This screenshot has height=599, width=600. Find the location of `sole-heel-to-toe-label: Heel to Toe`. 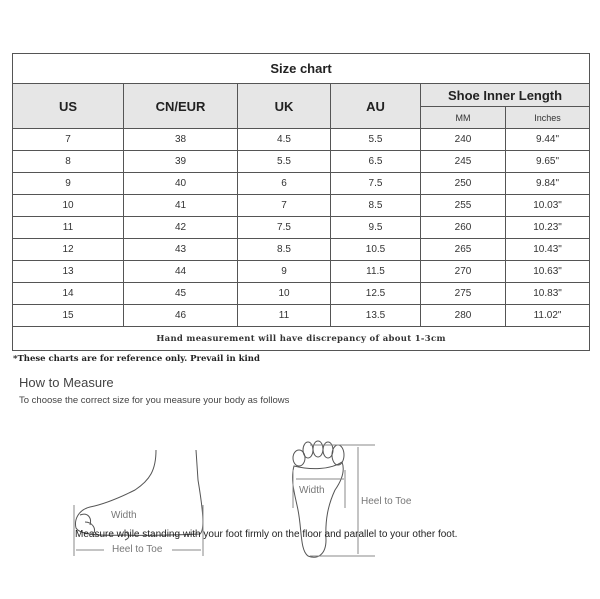

sole-heel-to-toe-label: Heel to Toe is located at coordinates (386, 501).